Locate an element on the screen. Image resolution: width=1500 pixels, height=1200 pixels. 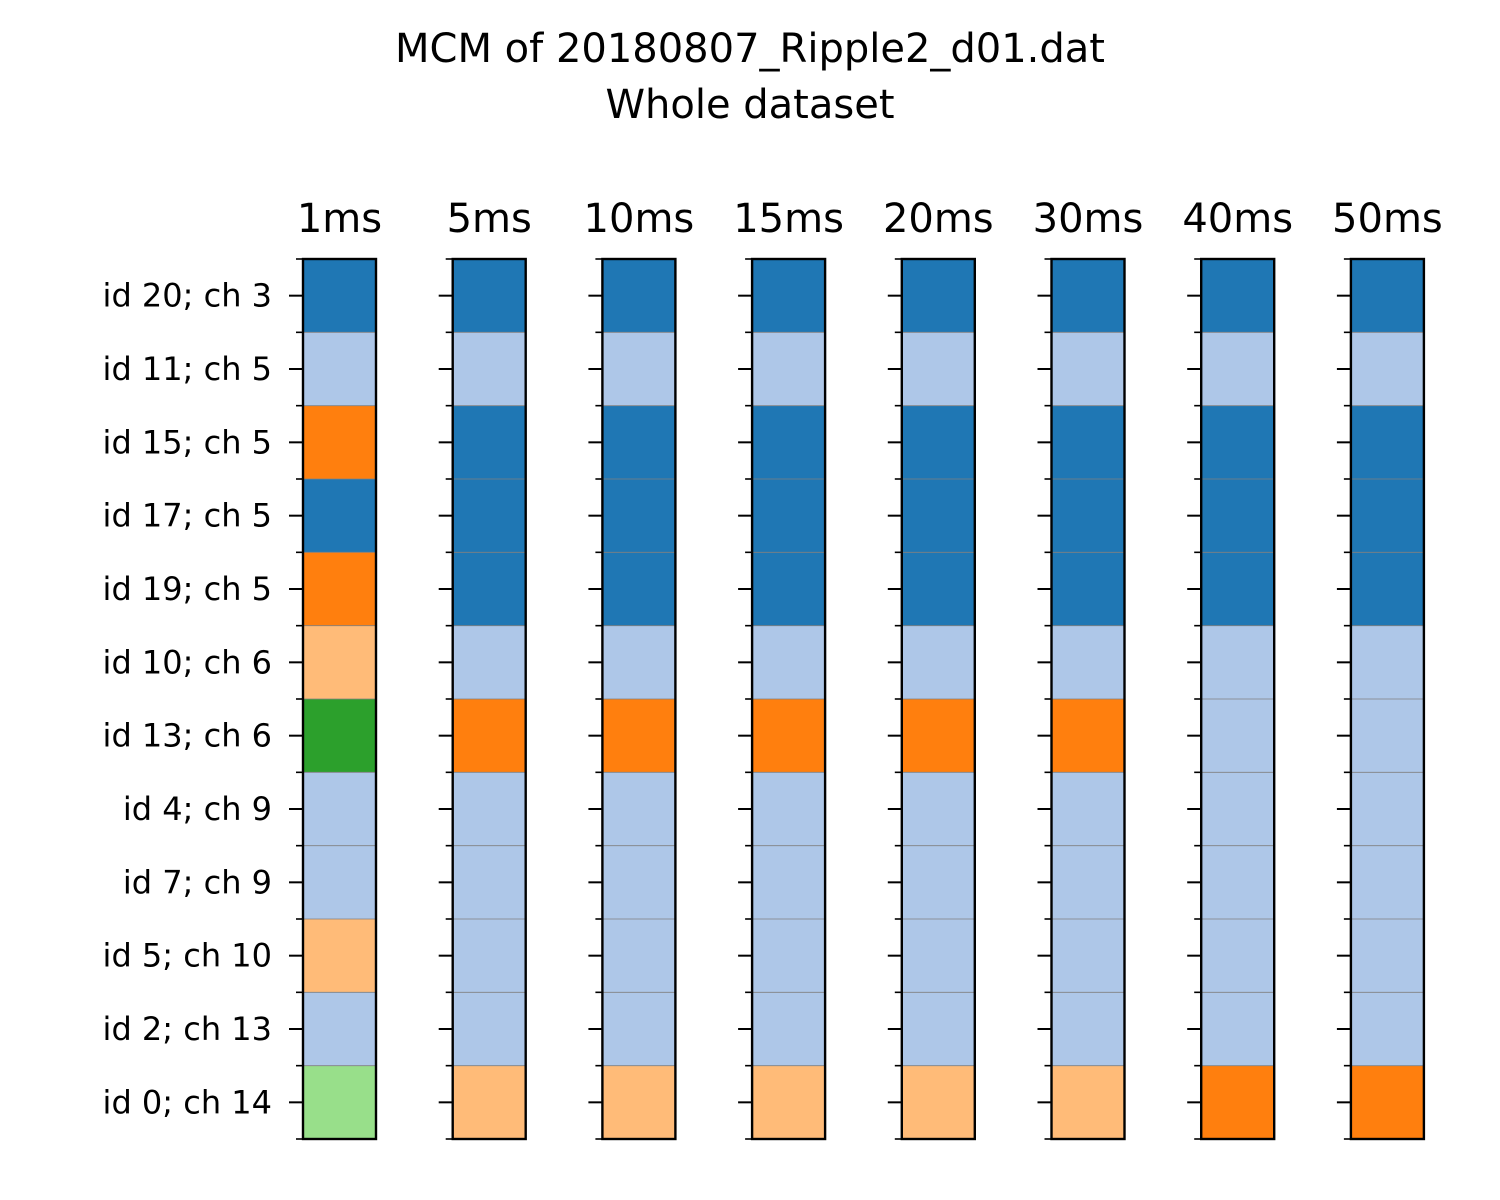
panel-5ms: 5ms is located at coordinates (485, 668).